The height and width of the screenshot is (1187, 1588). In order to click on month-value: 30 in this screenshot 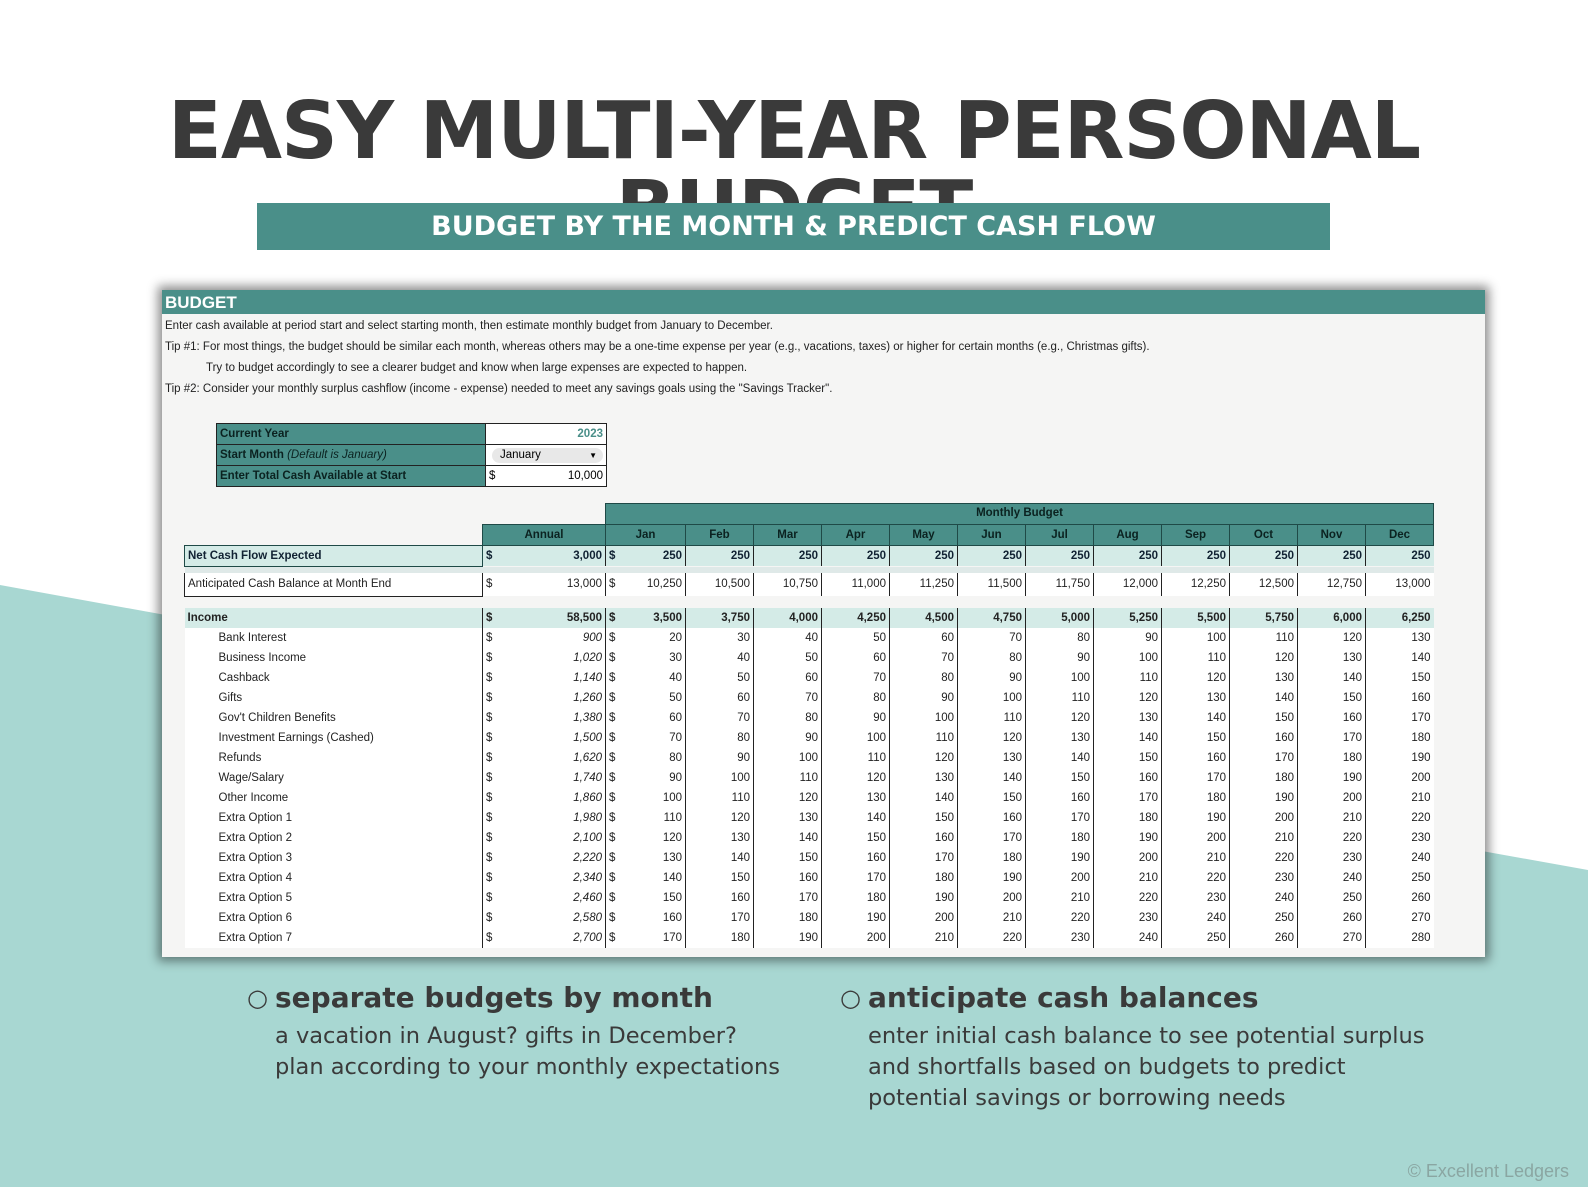, I will do `click(653, 657)`.